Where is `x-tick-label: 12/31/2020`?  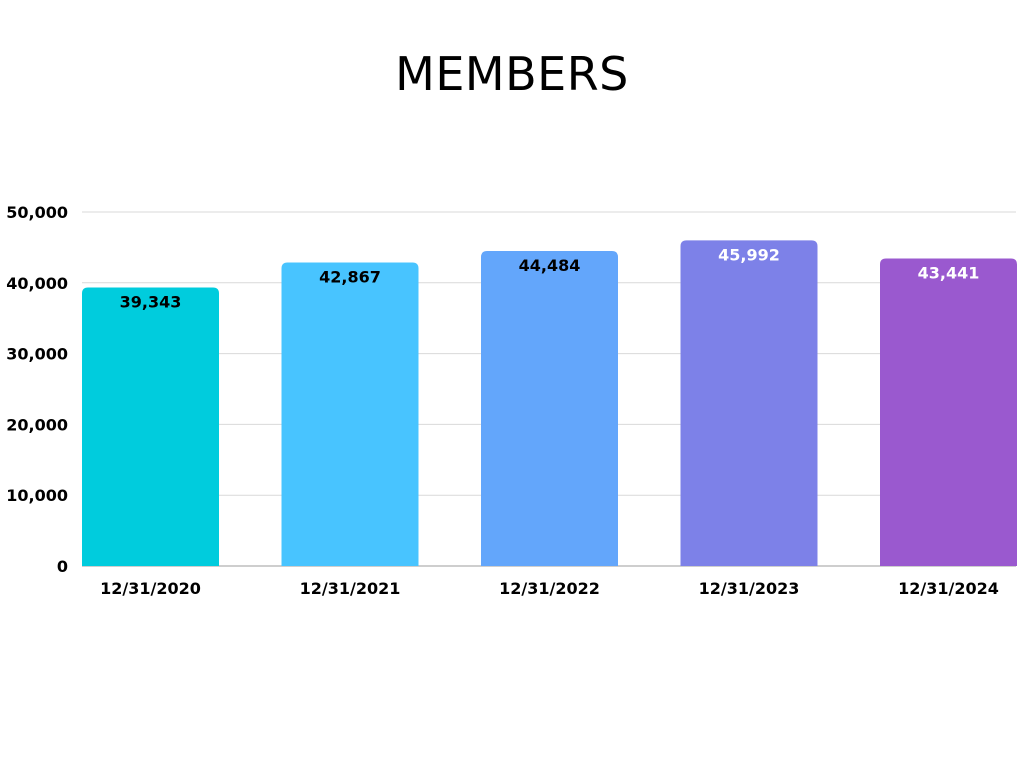 x-tick-label: 12/31/2020 is located at coordinates (150, 588).